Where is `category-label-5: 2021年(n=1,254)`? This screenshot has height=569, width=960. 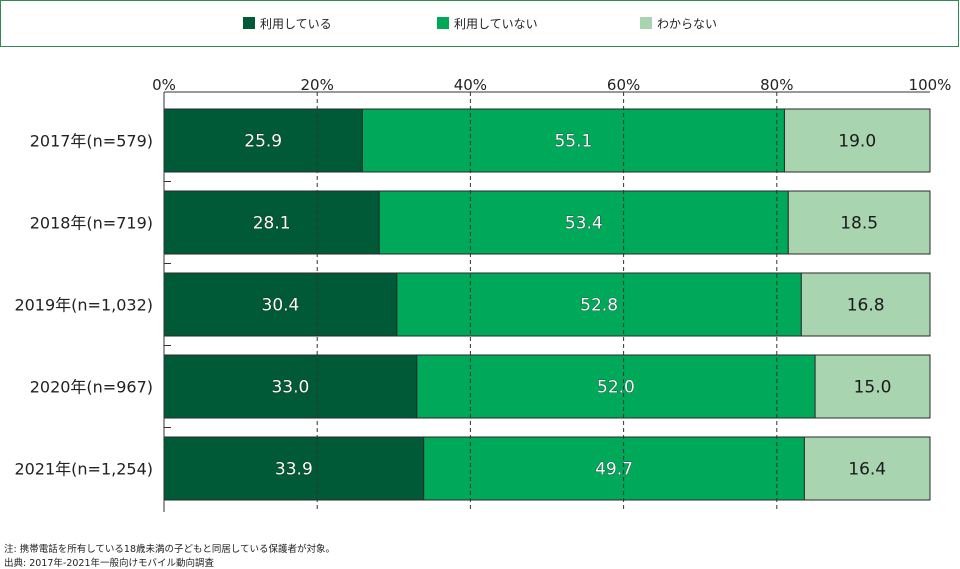
category-label-5: 2021年(n=1,254) is located at coordinates (83, 469).